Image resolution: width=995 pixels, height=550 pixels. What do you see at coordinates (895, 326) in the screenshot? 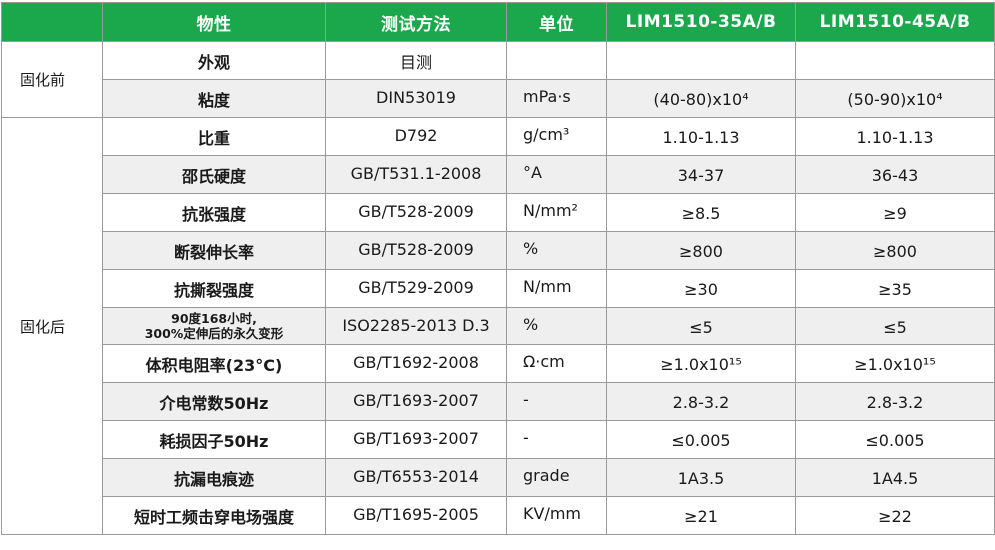
I see `value-b-cell: ≤5` at bounding box center [895, 326].